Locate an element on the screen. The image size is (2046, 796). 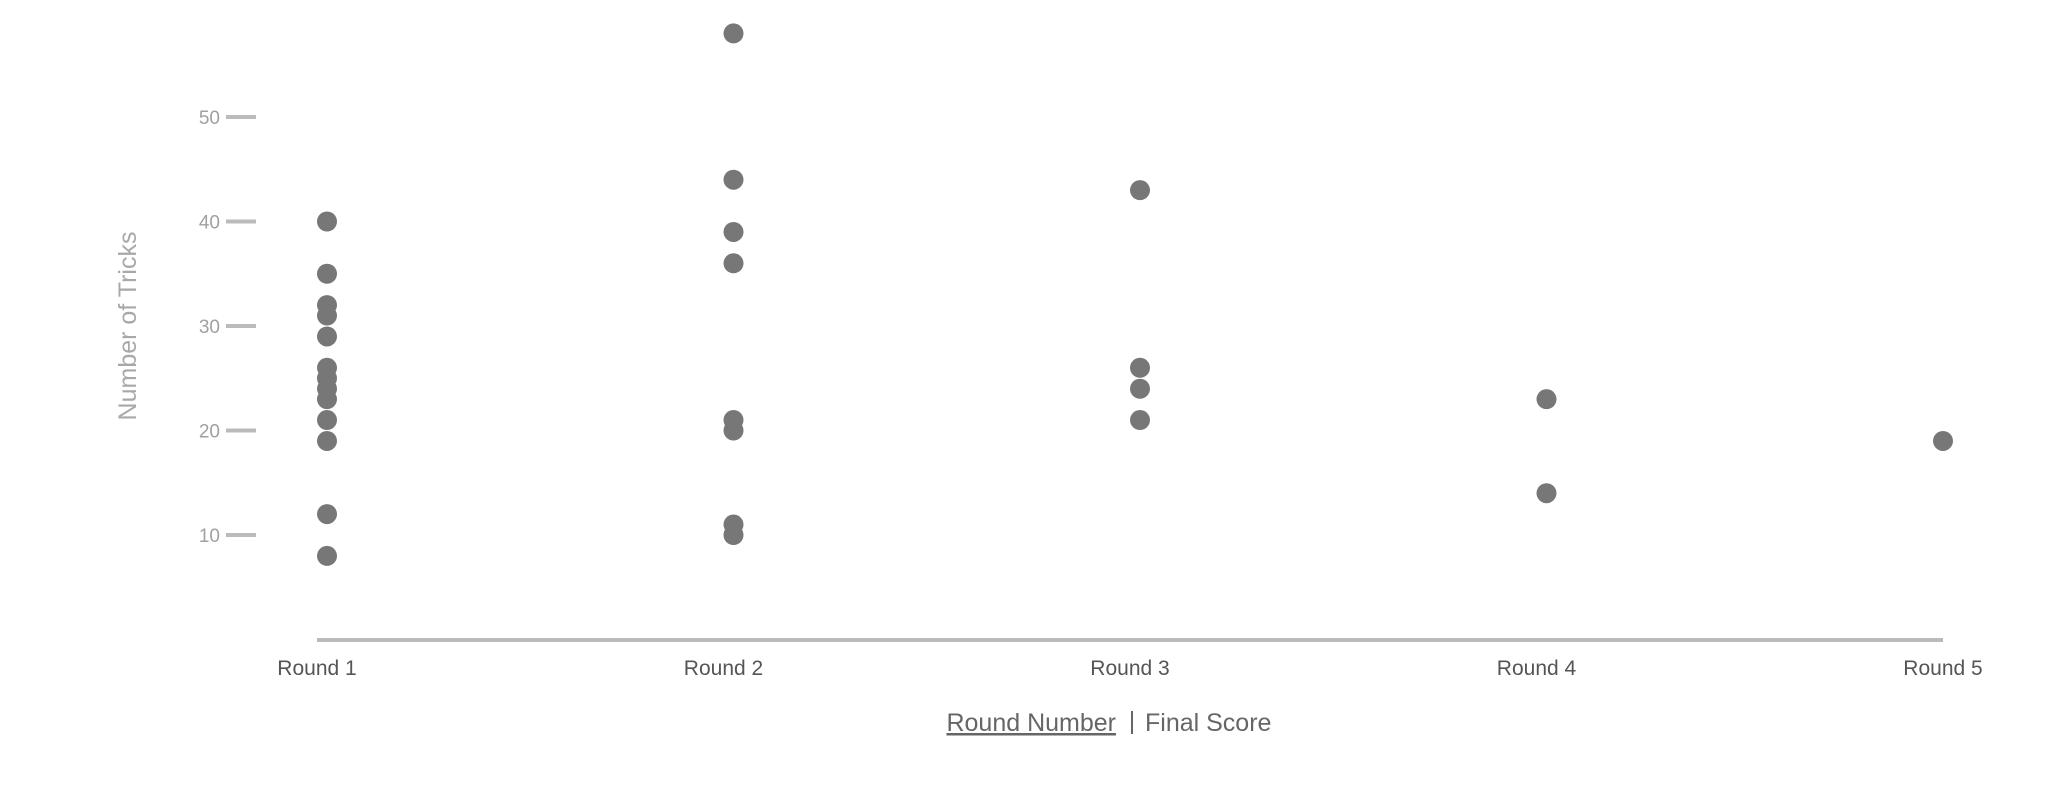
y-tick-label: 50 is located at coordinates (209, 118).